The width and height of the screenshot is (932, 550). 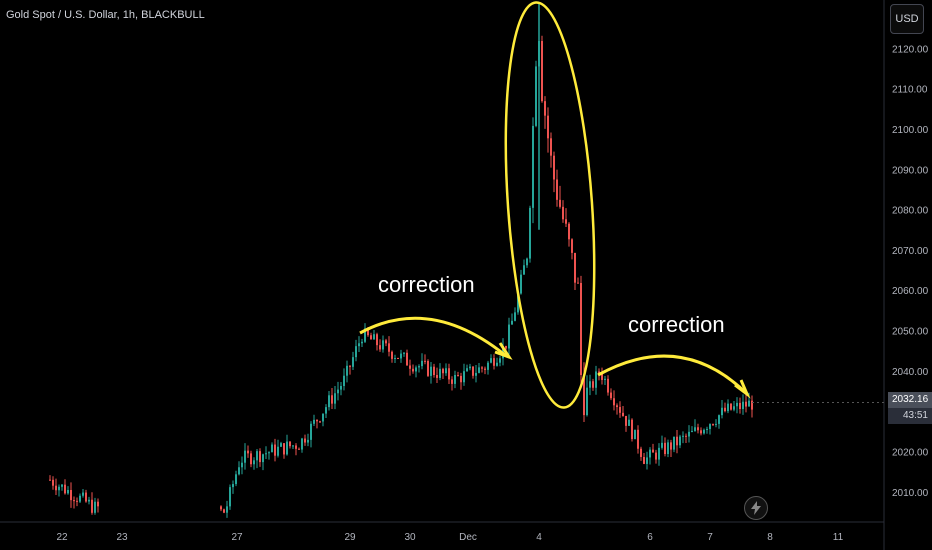 I want to click on arrowhead-left, so click(x=503, y=351).